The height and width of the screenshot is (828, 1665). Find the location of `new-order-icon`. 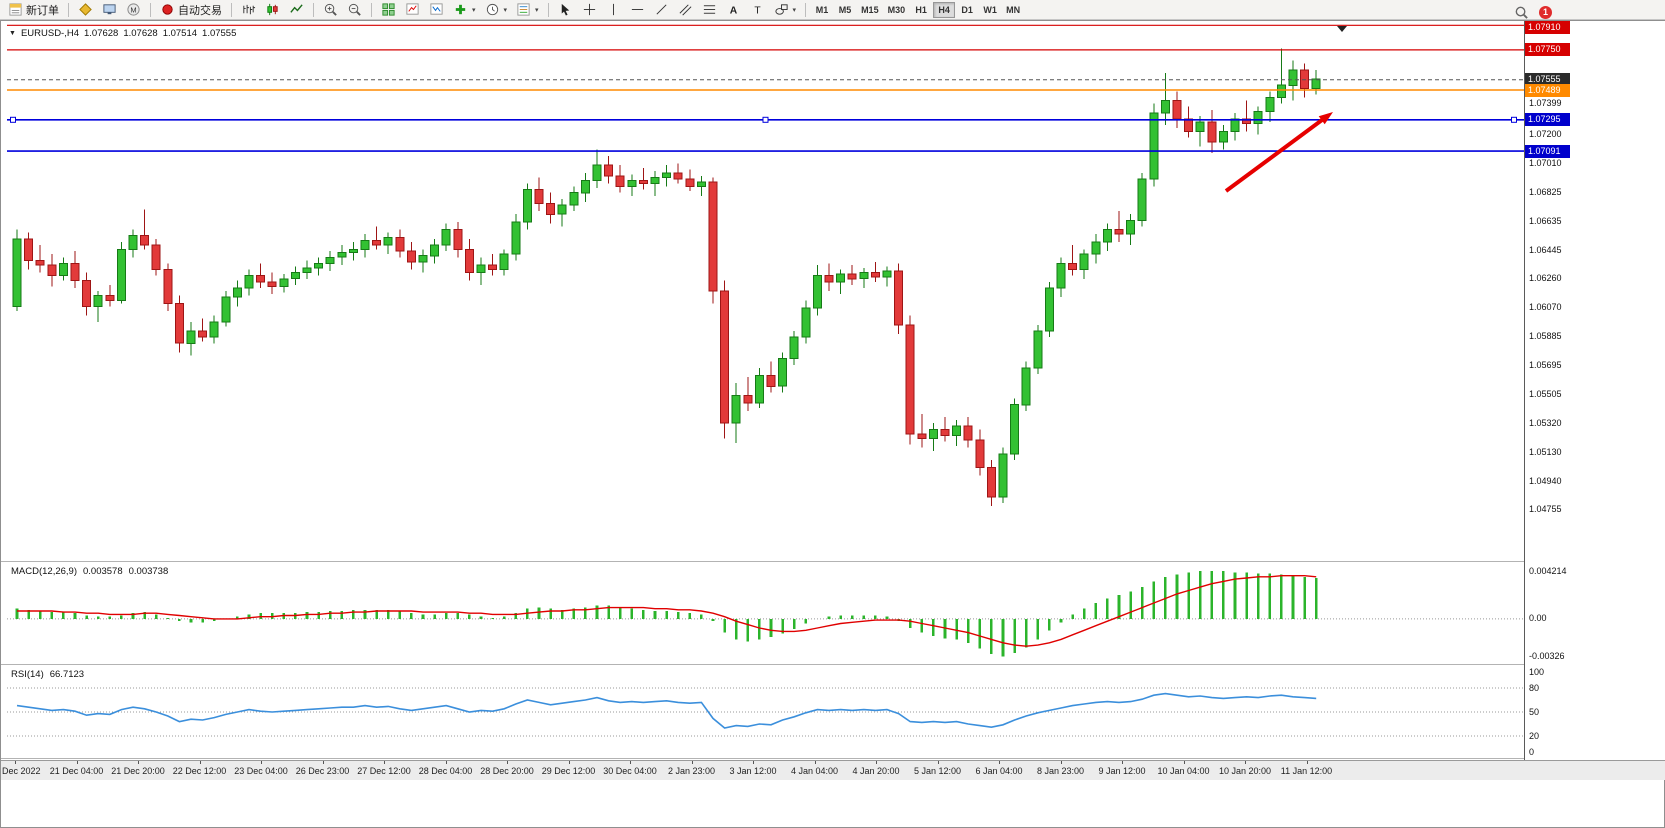

new-order-icon is located at coordinates (15, 9).